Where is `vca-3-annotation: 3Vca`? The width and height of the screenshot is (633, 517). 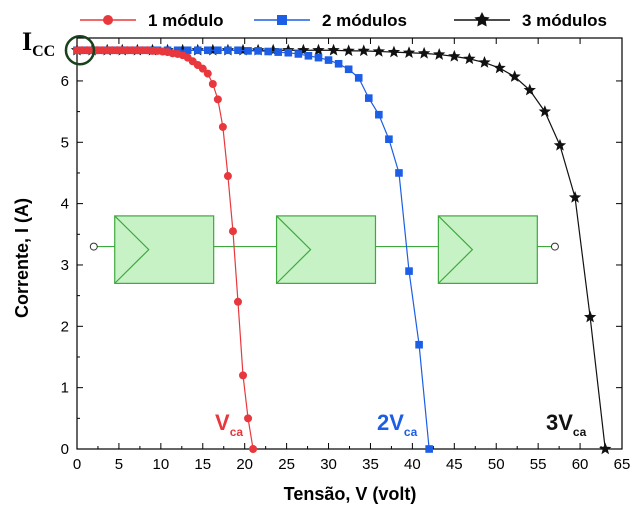 vca-3-annotation: 3Vca is located at coordinates (566, 424).